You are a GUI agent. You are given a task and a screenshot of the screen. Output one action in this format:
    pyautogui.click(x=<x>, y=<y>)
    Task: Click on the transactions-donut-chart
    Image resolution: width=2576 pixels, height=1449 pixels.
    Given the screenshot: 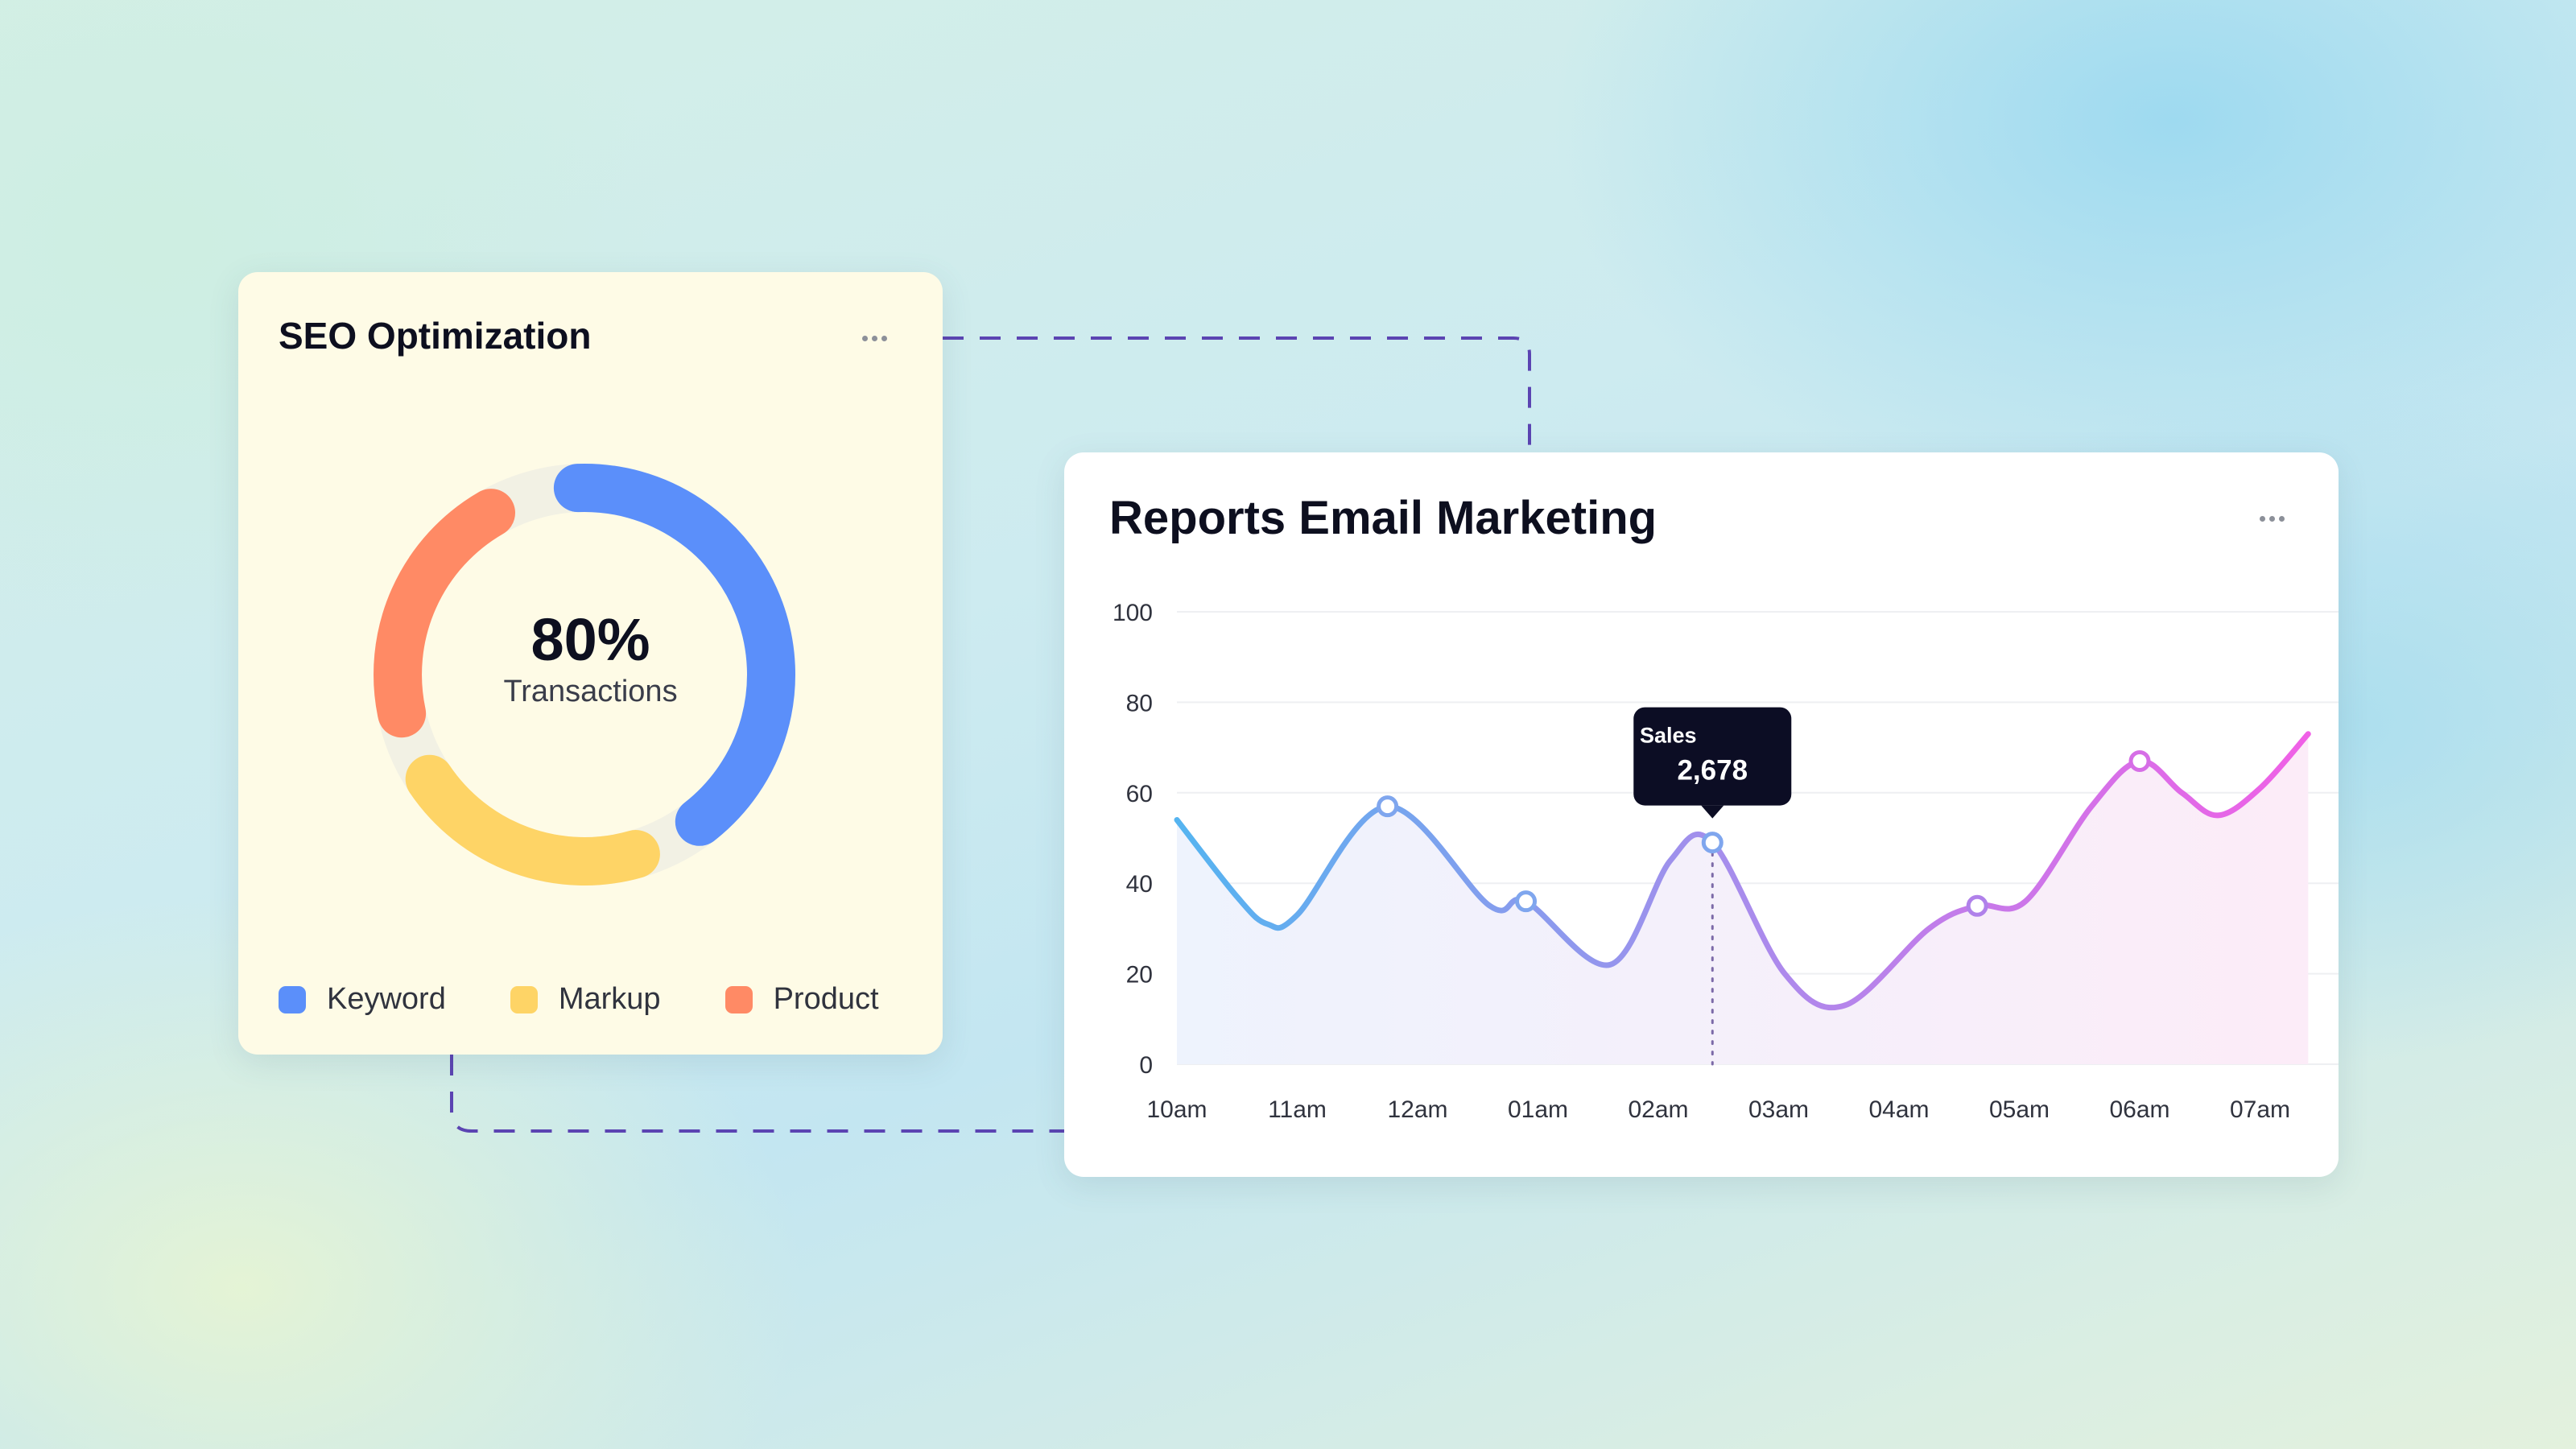 What is the action you would take?
    pyautogui.click(x=584, y=675)
    